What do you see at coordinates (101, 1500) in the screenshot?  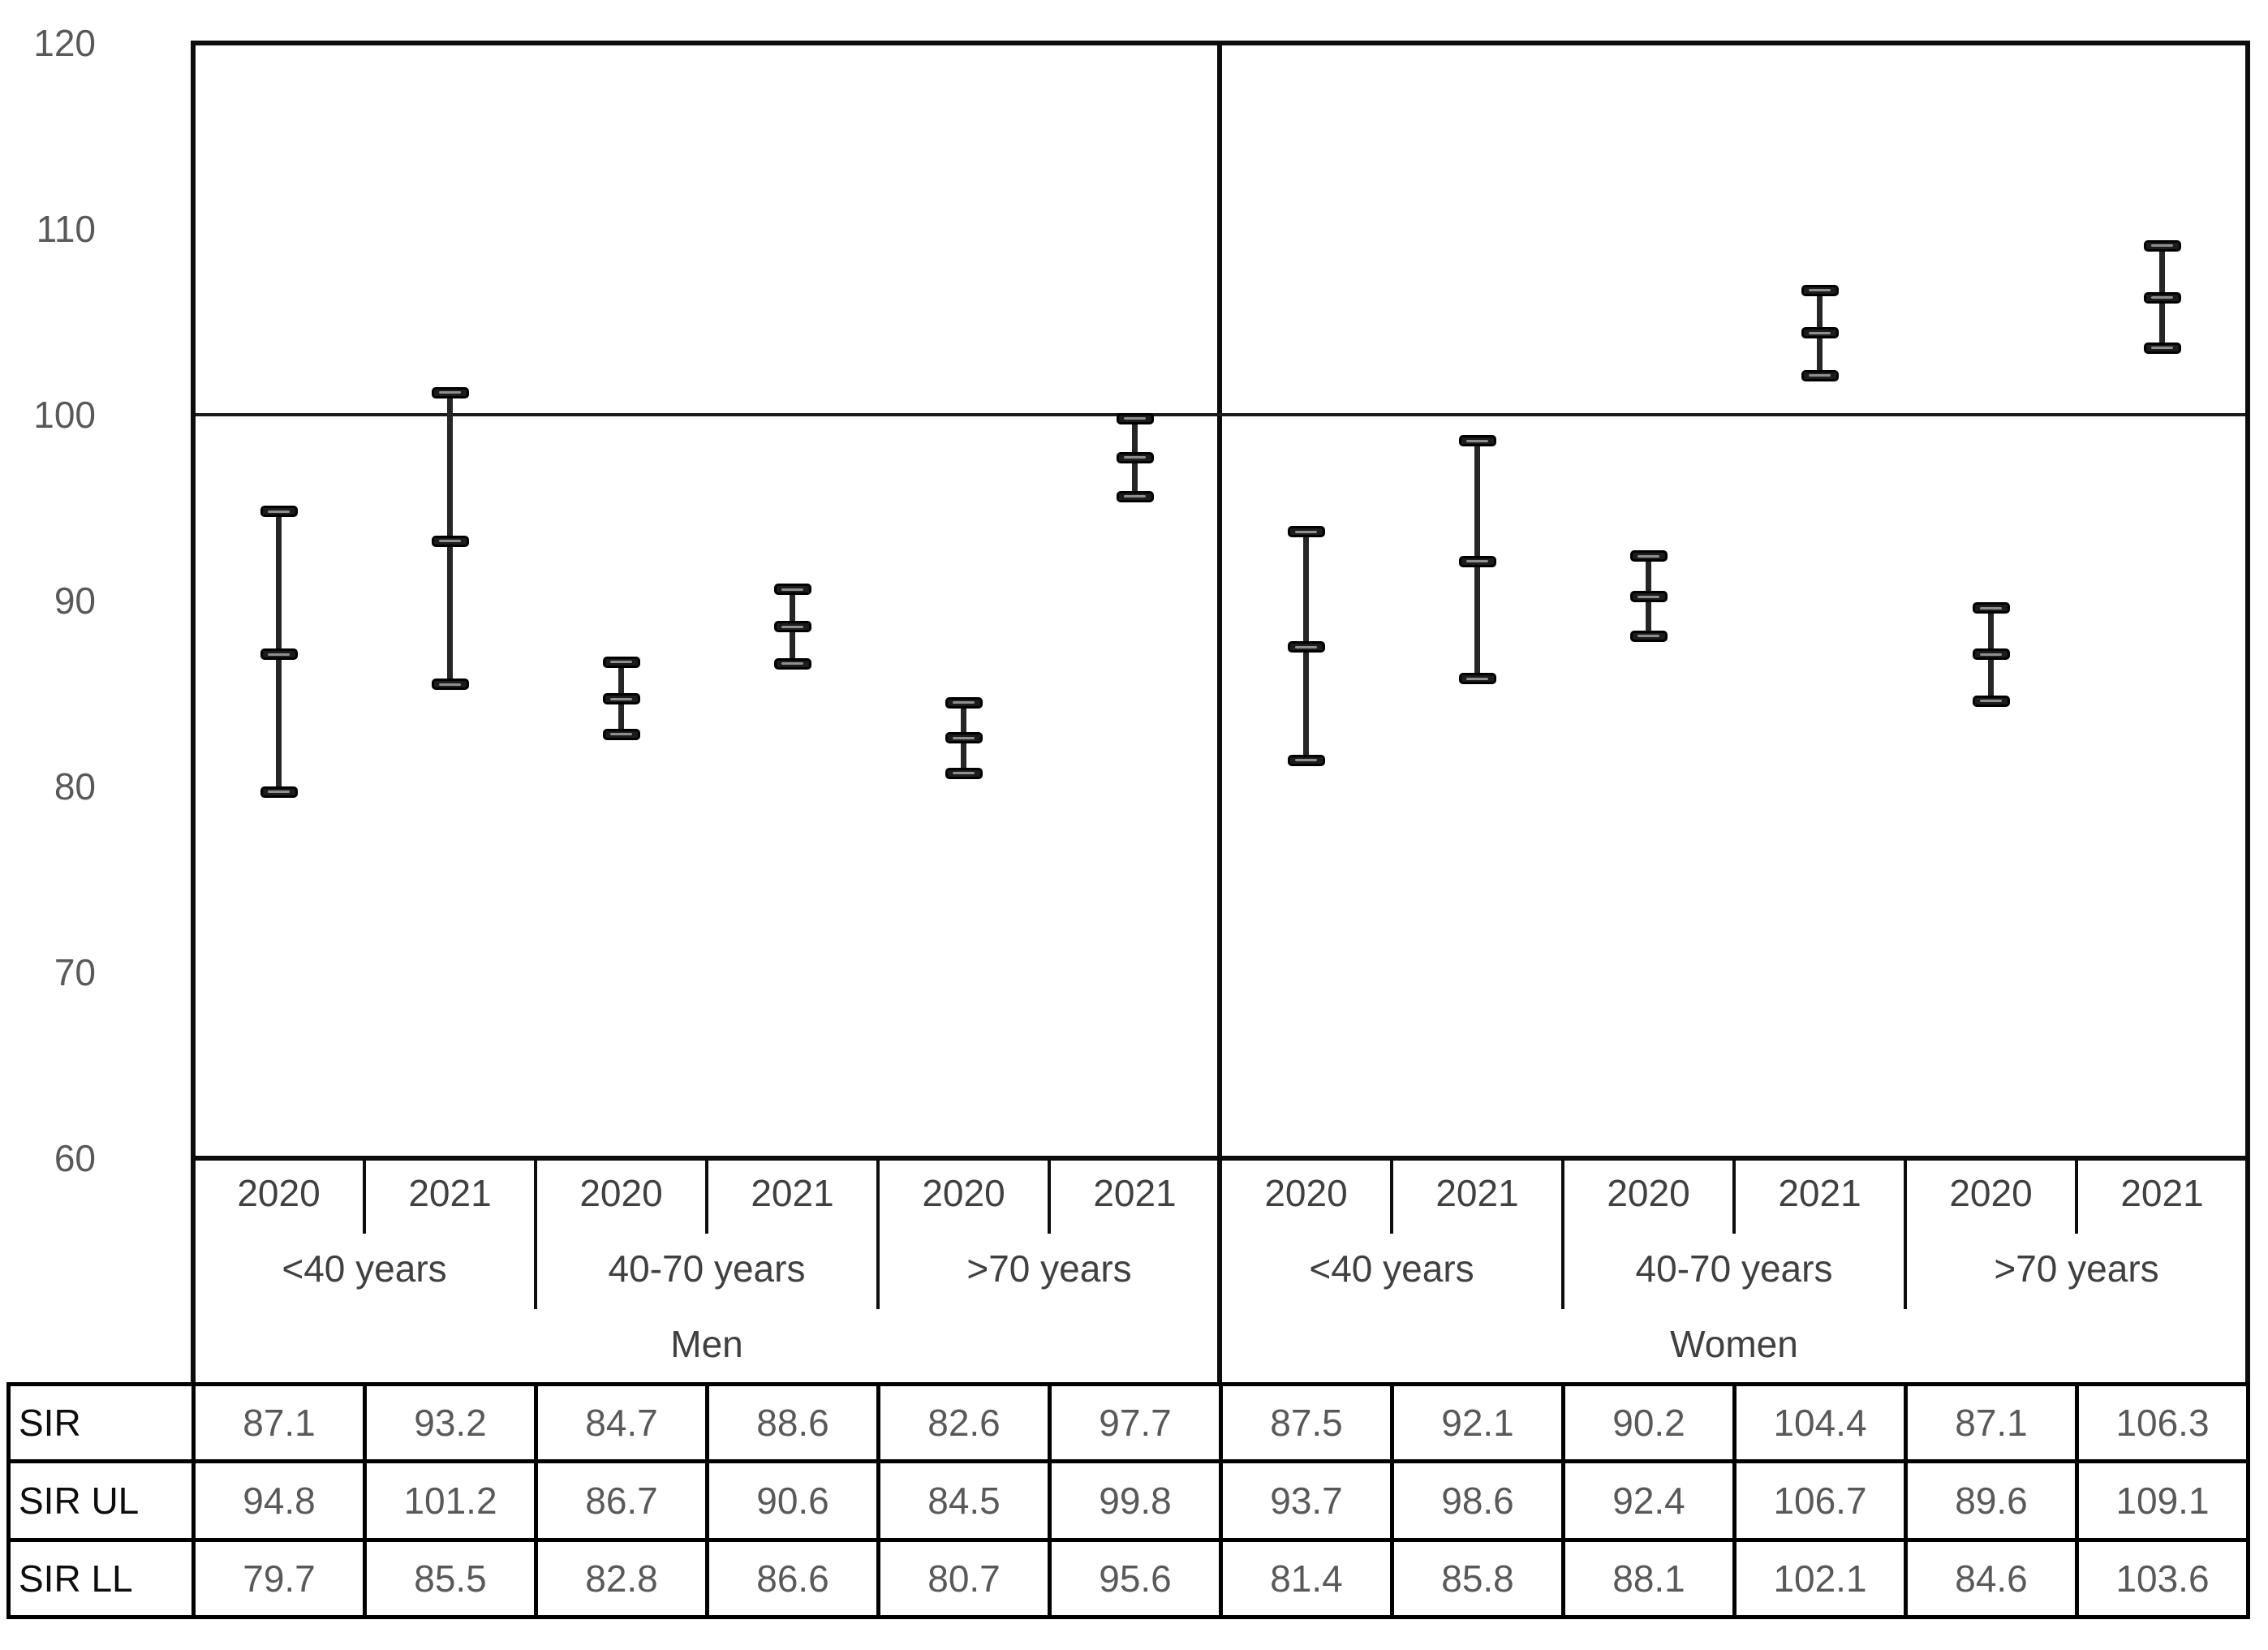 I see `table-row-label: SIR UL` at bounding box center [101, 1500].